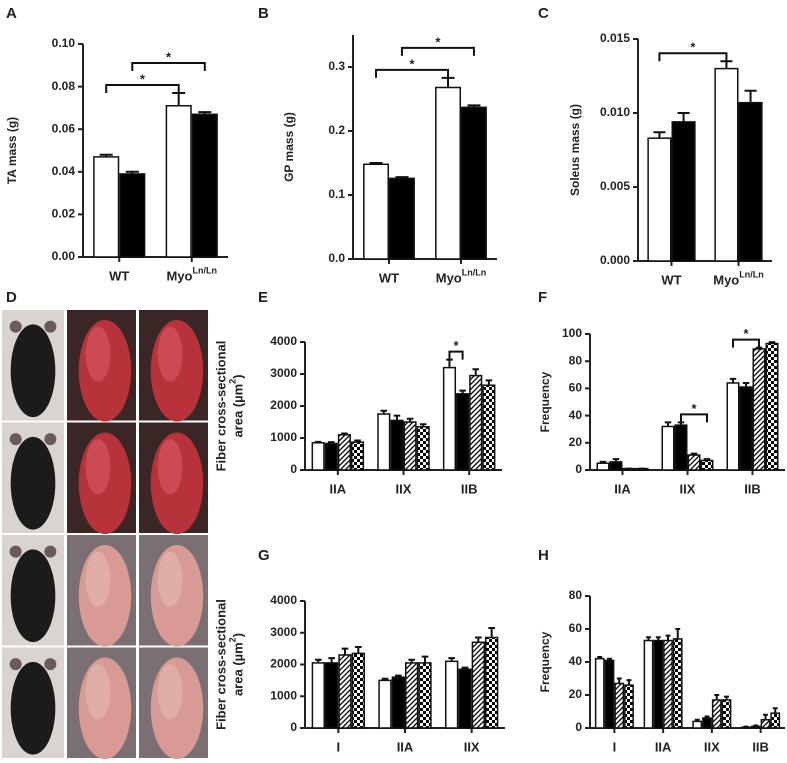 This screenshot has width=787, height=763. Describe the element at coordinates (232, 639) in the screenshot. I see `y-axis-title-sup: 2` at that location.